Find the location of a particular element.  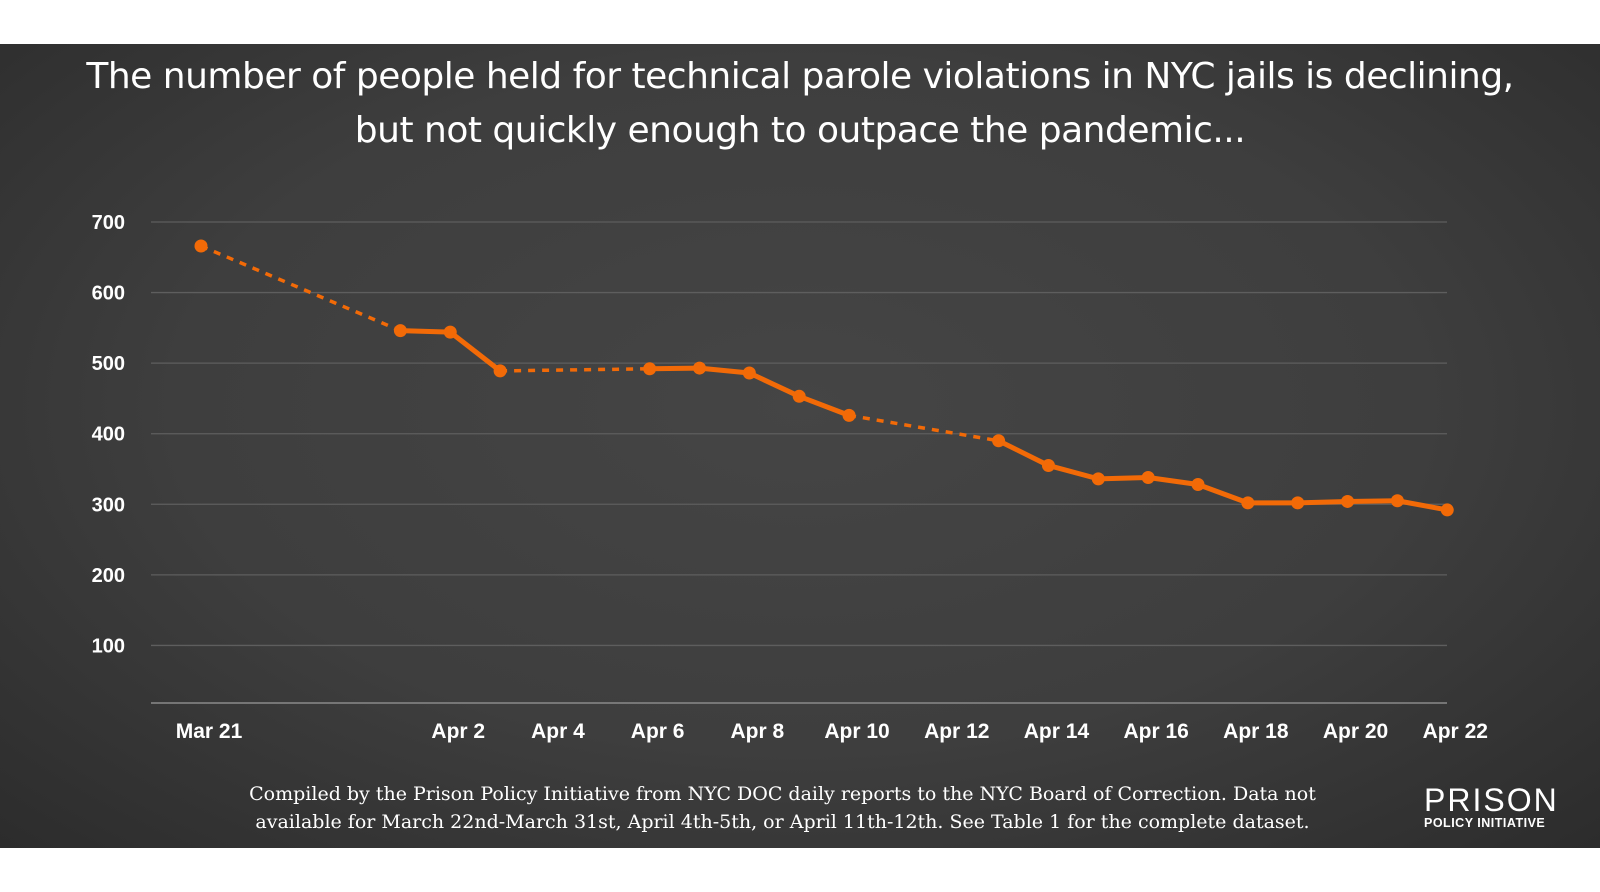

x-tick-label: Apr 6 is located at coordinates (658, 731).